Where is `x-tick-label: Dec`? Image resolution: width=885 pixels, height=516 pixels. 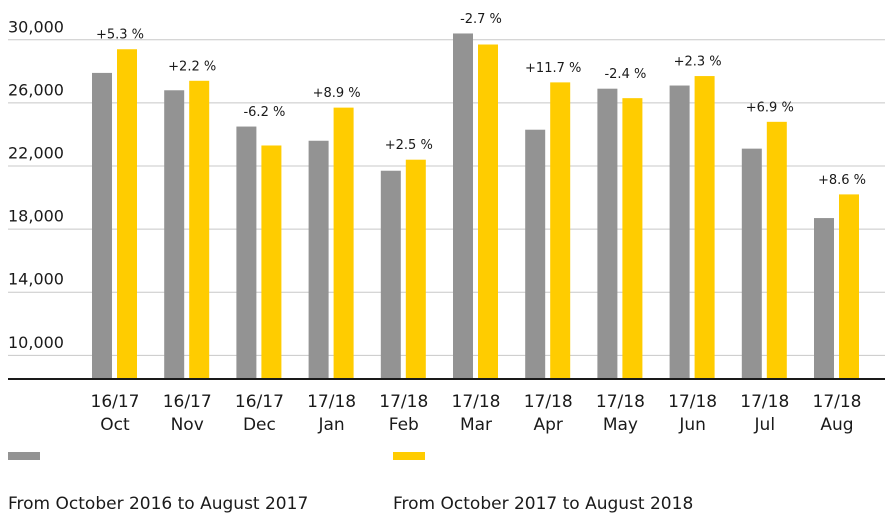
x-tick-label: Dec is located at coordinates (259, 425).